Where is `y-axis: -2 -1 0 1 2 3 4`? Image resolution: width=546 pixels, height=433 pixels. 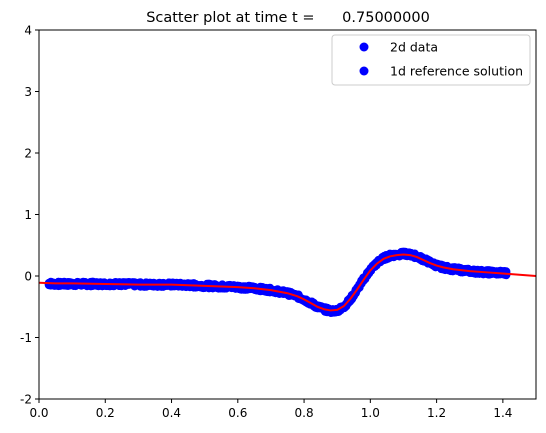
y-axis: -2 -1 0 1 2 3 4 is located at coordinates (29, 215).